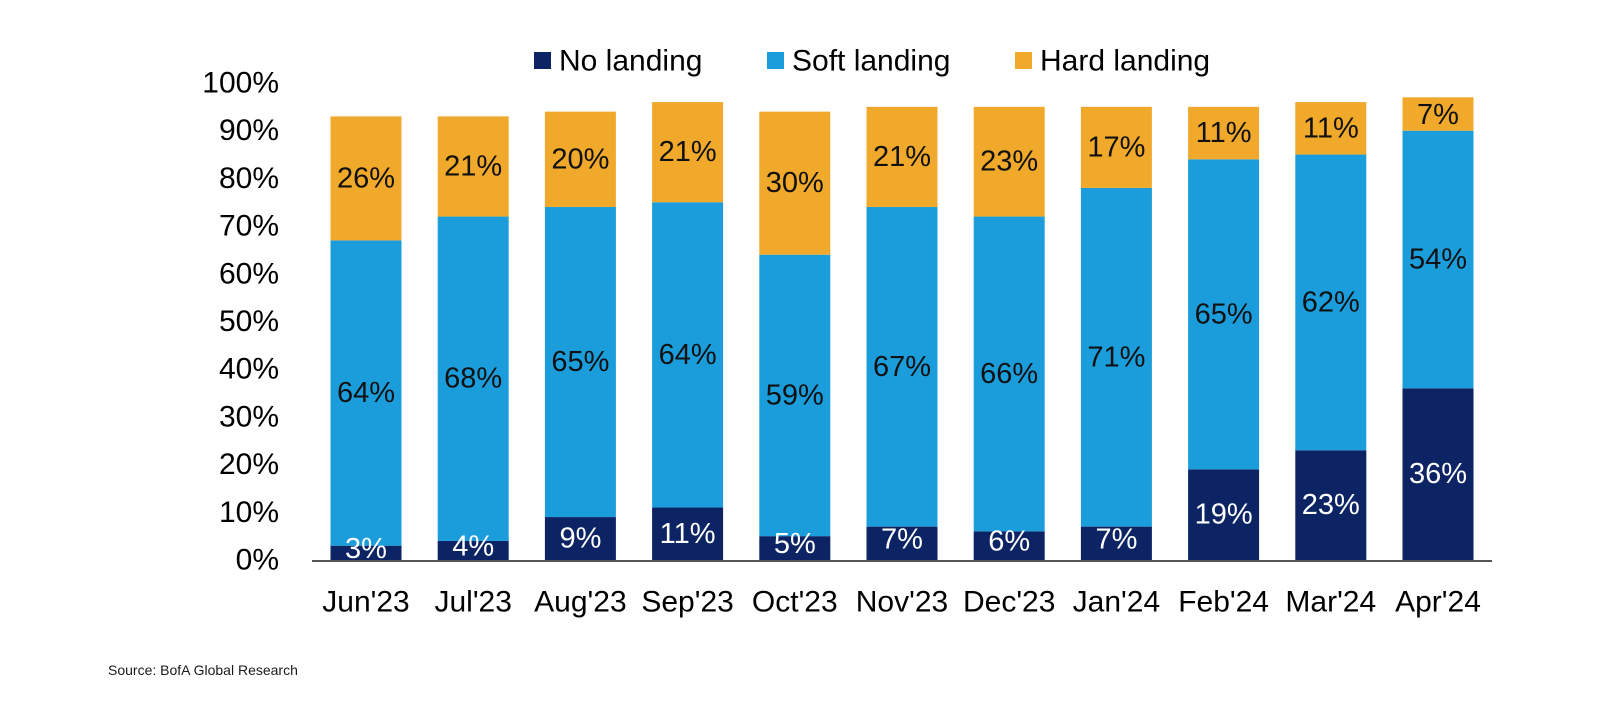  I want to click on data-label-soft-landing: 59%, so click(795, 395).